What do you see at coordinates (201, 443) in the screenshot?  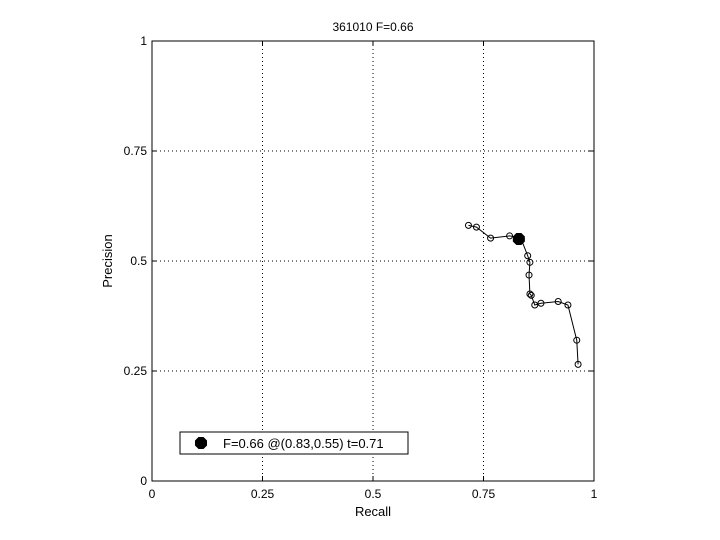 I see `legend-marker-icon` at bounding box center [201, 443].